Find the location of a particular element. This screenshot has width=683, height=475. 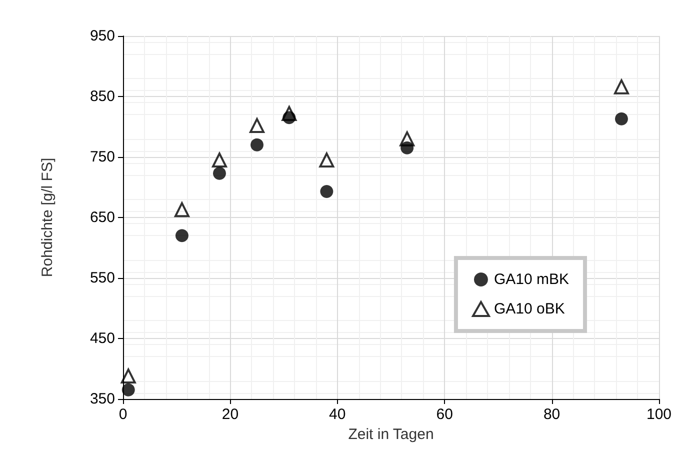

y-tick-label: 750 is located at coordinates (102, 157).